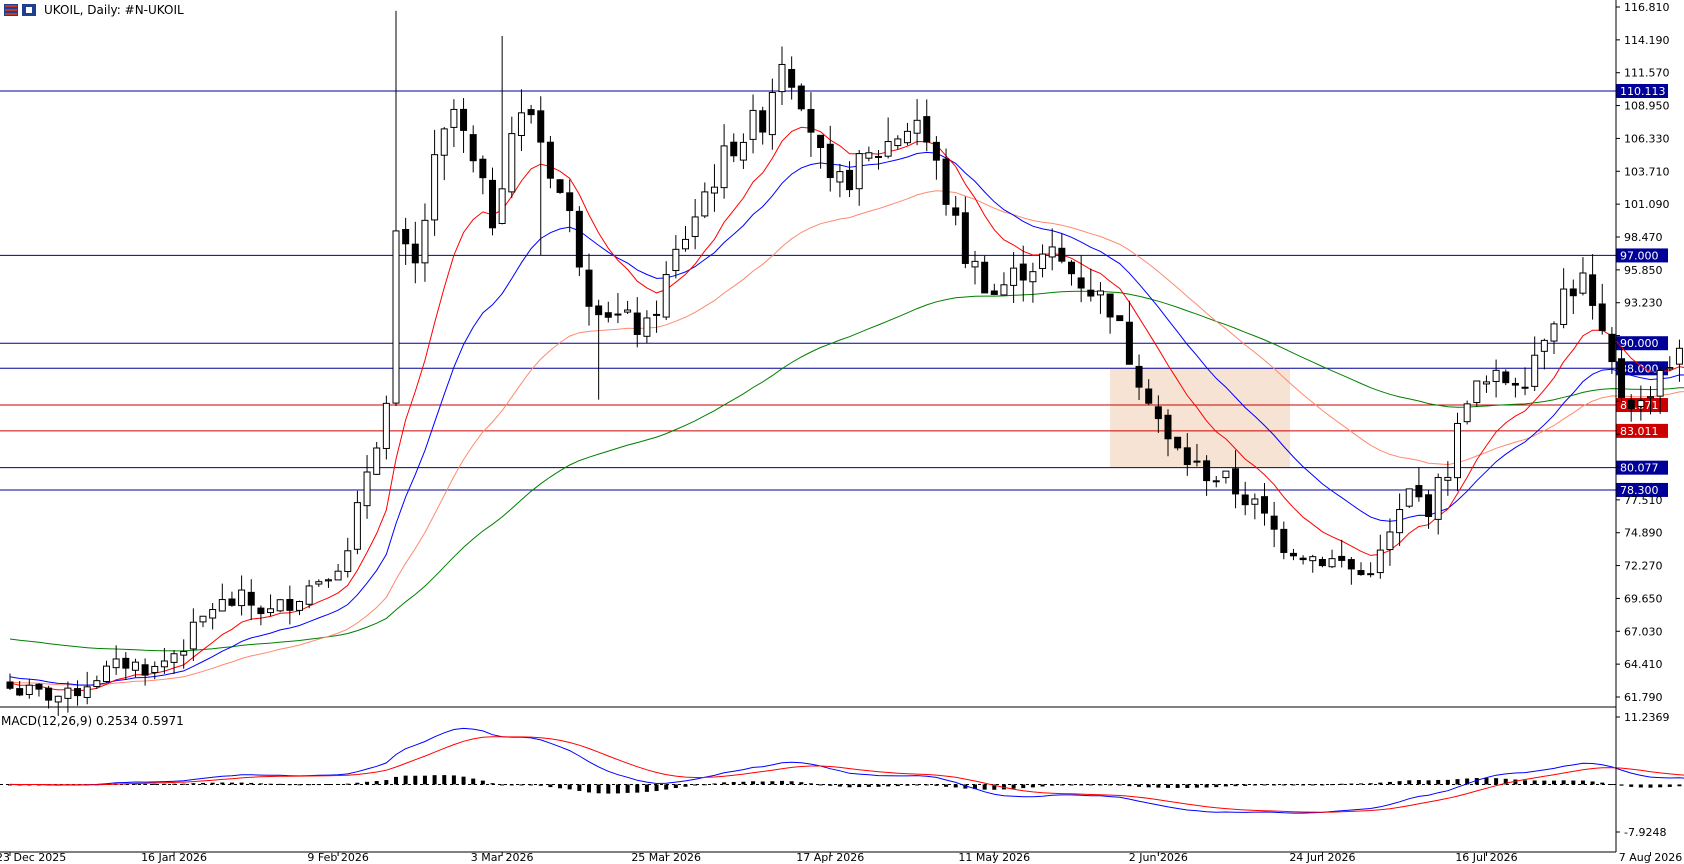 The width and height of the screenshot is (1684, 864). Describe the element at coordinates (1639, 468) in the screenshot. I see `level-label: 80.077` at that location.